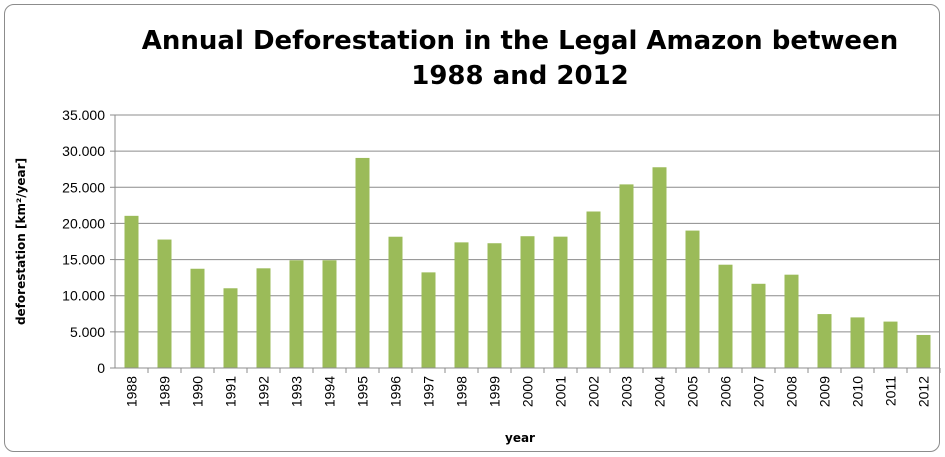 This screenshot has height=457, width=945. I want to click on bar-2008, so click(791, 321).